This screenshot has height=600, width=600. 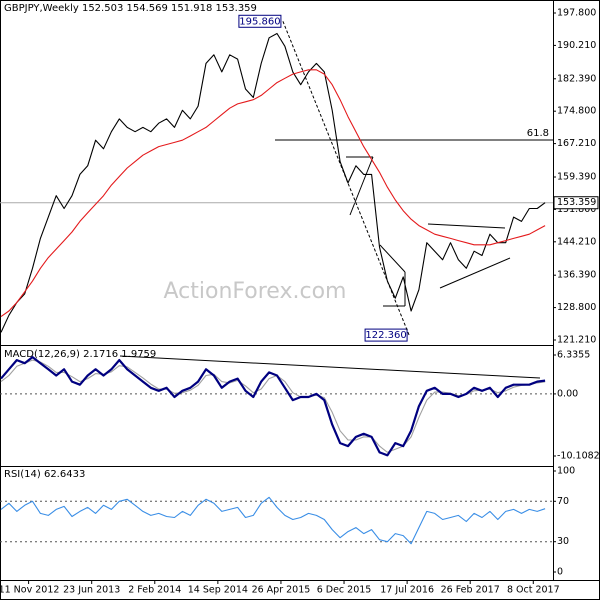 What do you see at coordinates (154, 590) in the screenshot?
I see `x-tick-label: 2 Feb 2014` at bounding box center [154, 590].